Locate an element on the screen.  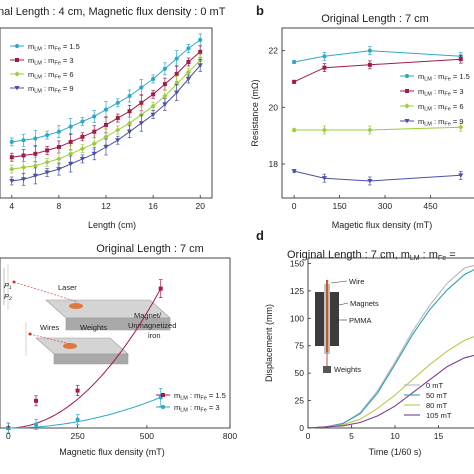
weight-block is located at coordinates (327, 369).